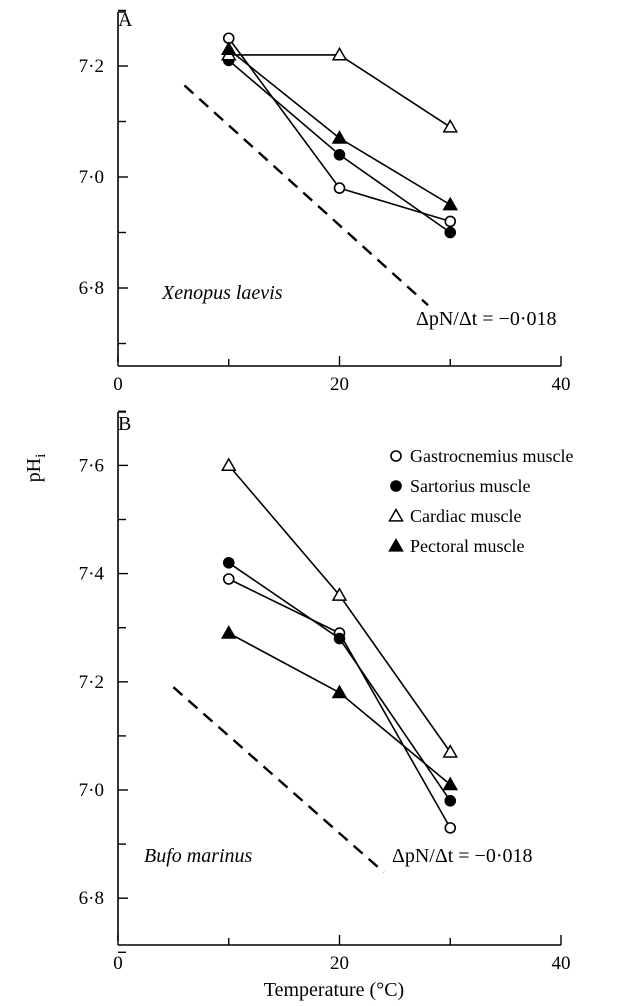  Describe the element at coordinates (124, 424) in the screenshot. I see `panel-letter: B` at that location.